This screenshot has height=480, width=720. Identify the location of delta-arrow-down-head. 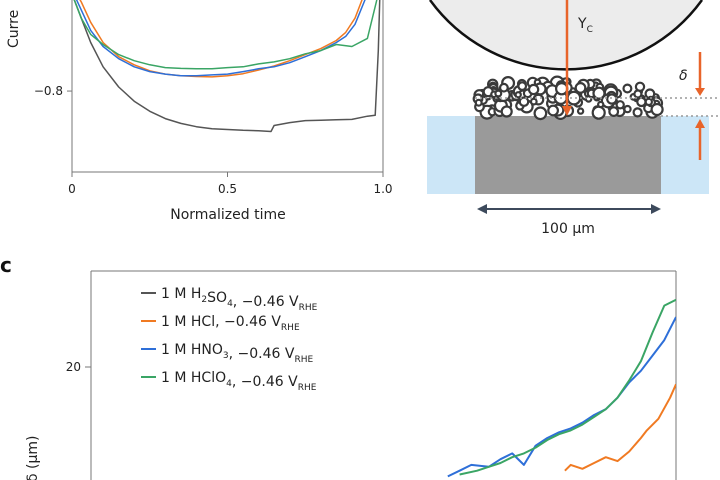
(700, 92).